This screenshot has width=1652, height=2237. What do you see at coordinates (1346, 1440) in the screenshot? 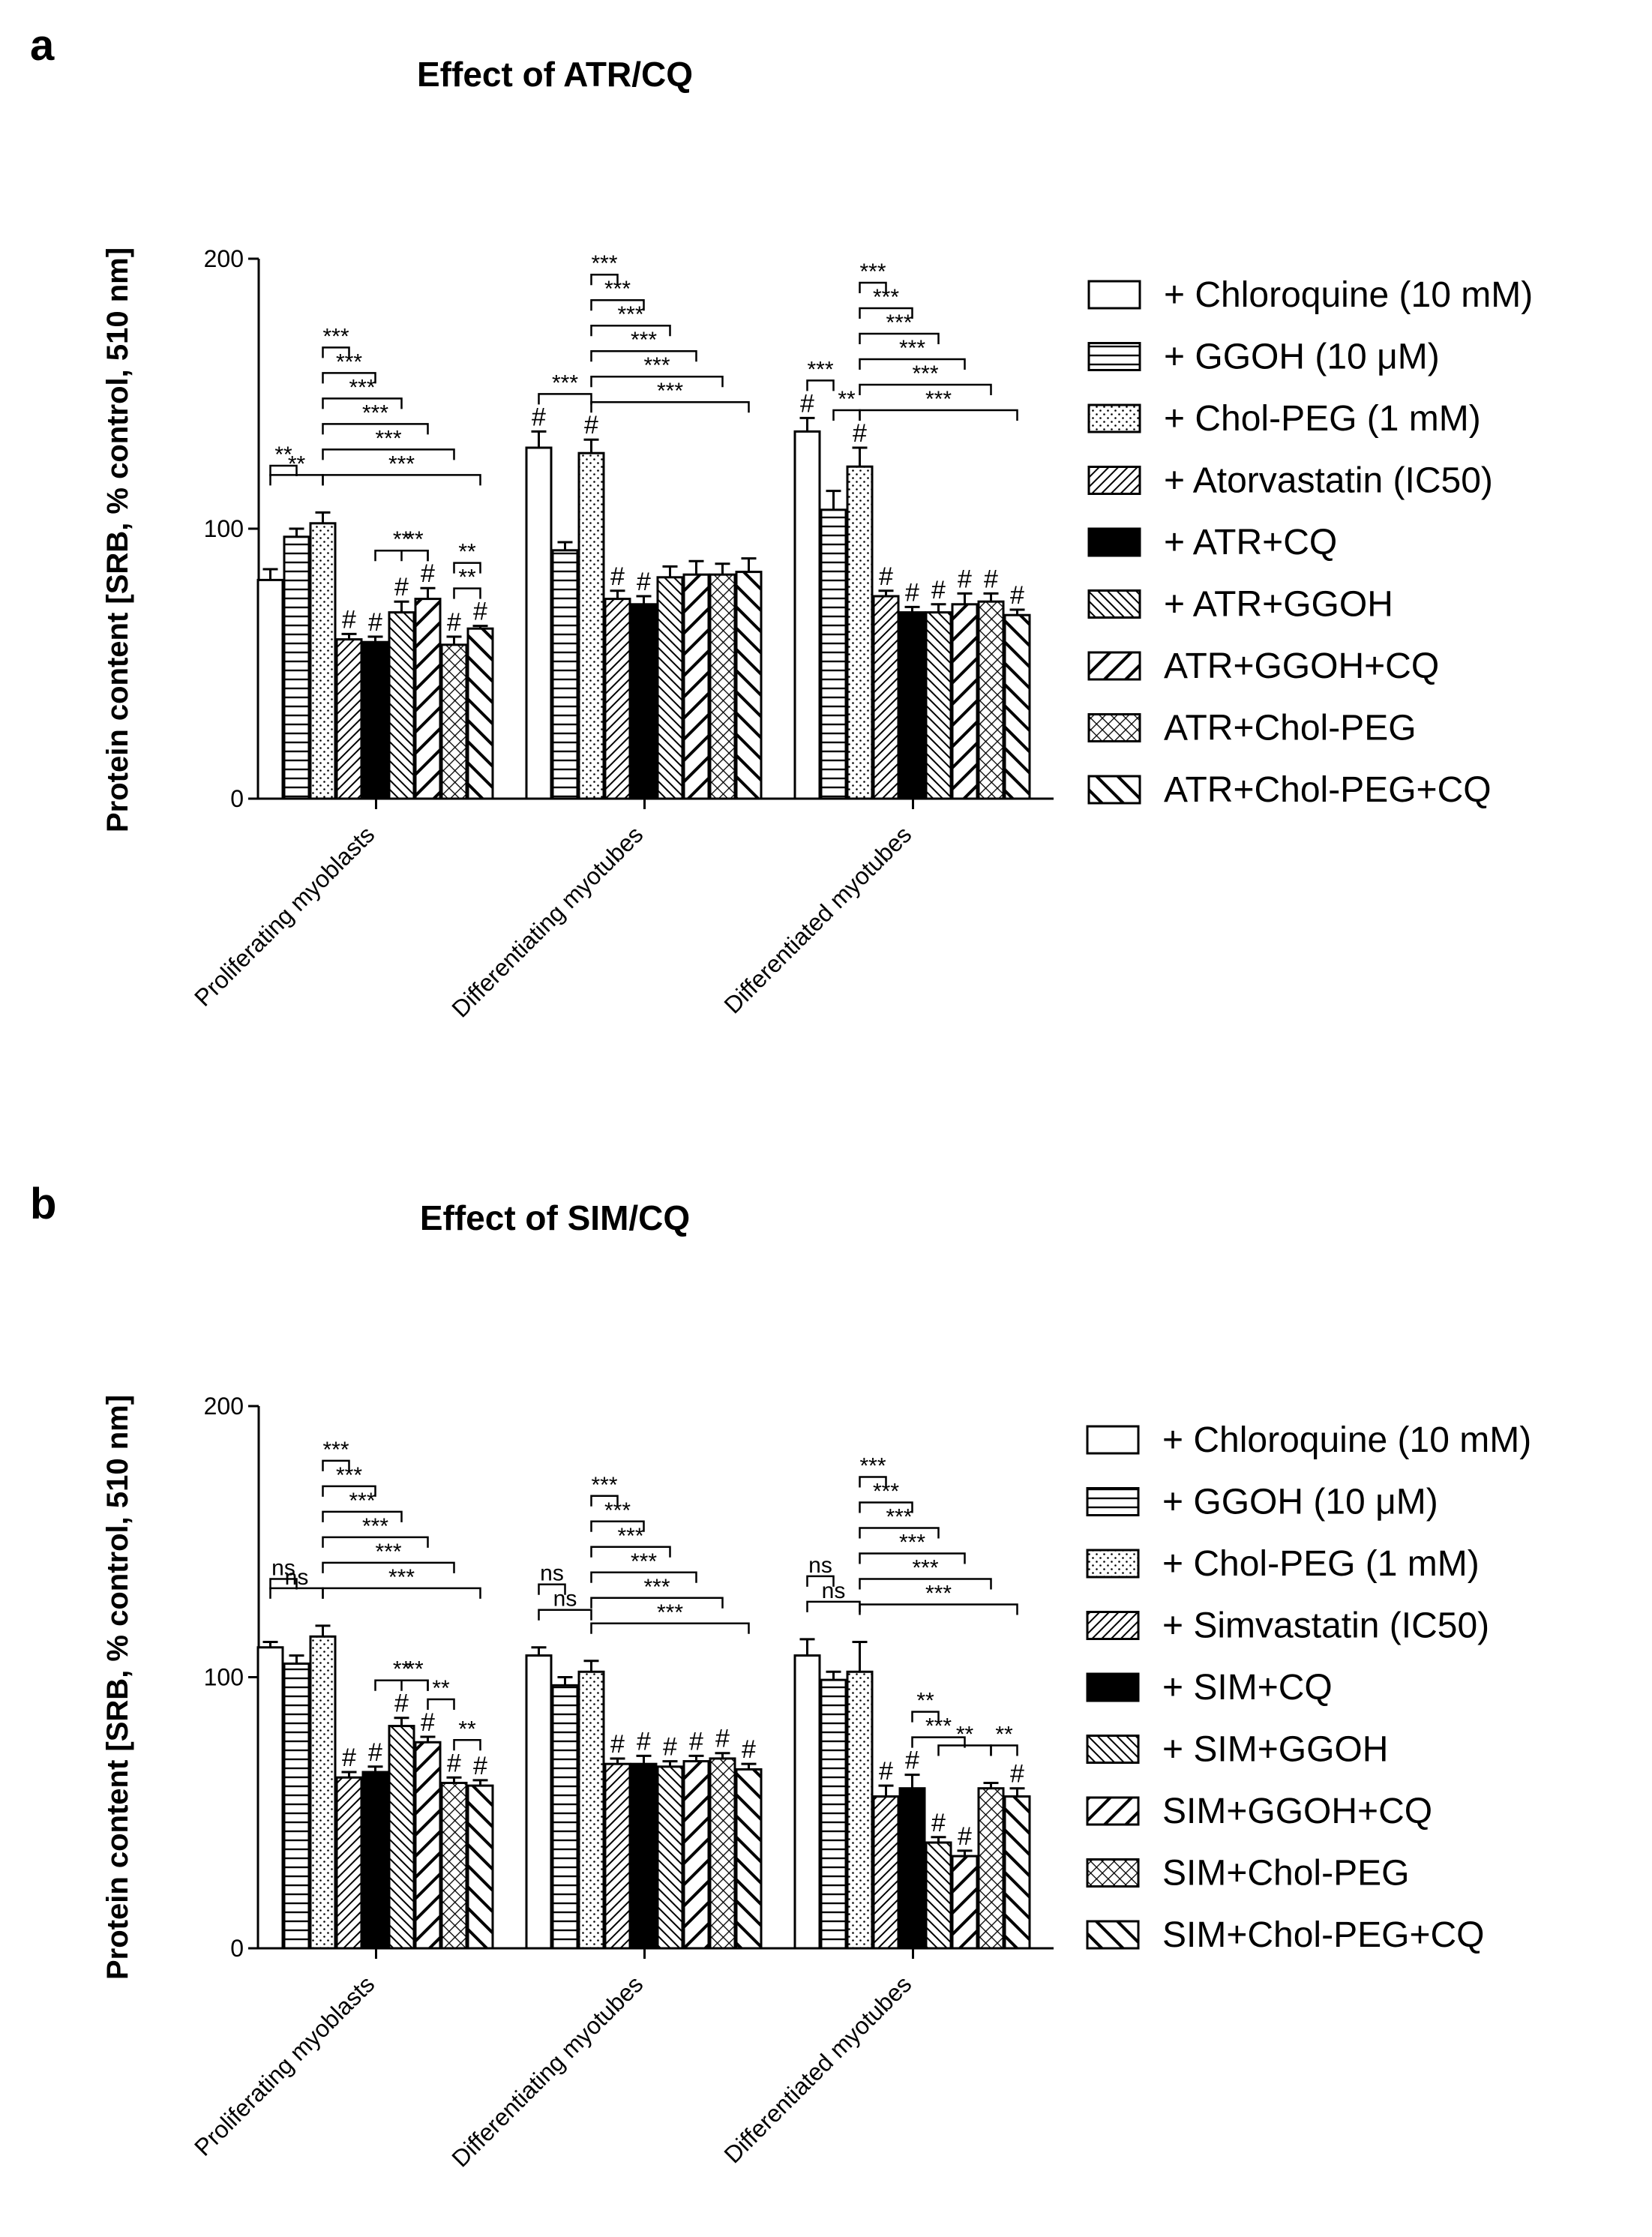
I see `legend-label: + Chloroquine (10 mM)` at bounding box center [1346, 1440].